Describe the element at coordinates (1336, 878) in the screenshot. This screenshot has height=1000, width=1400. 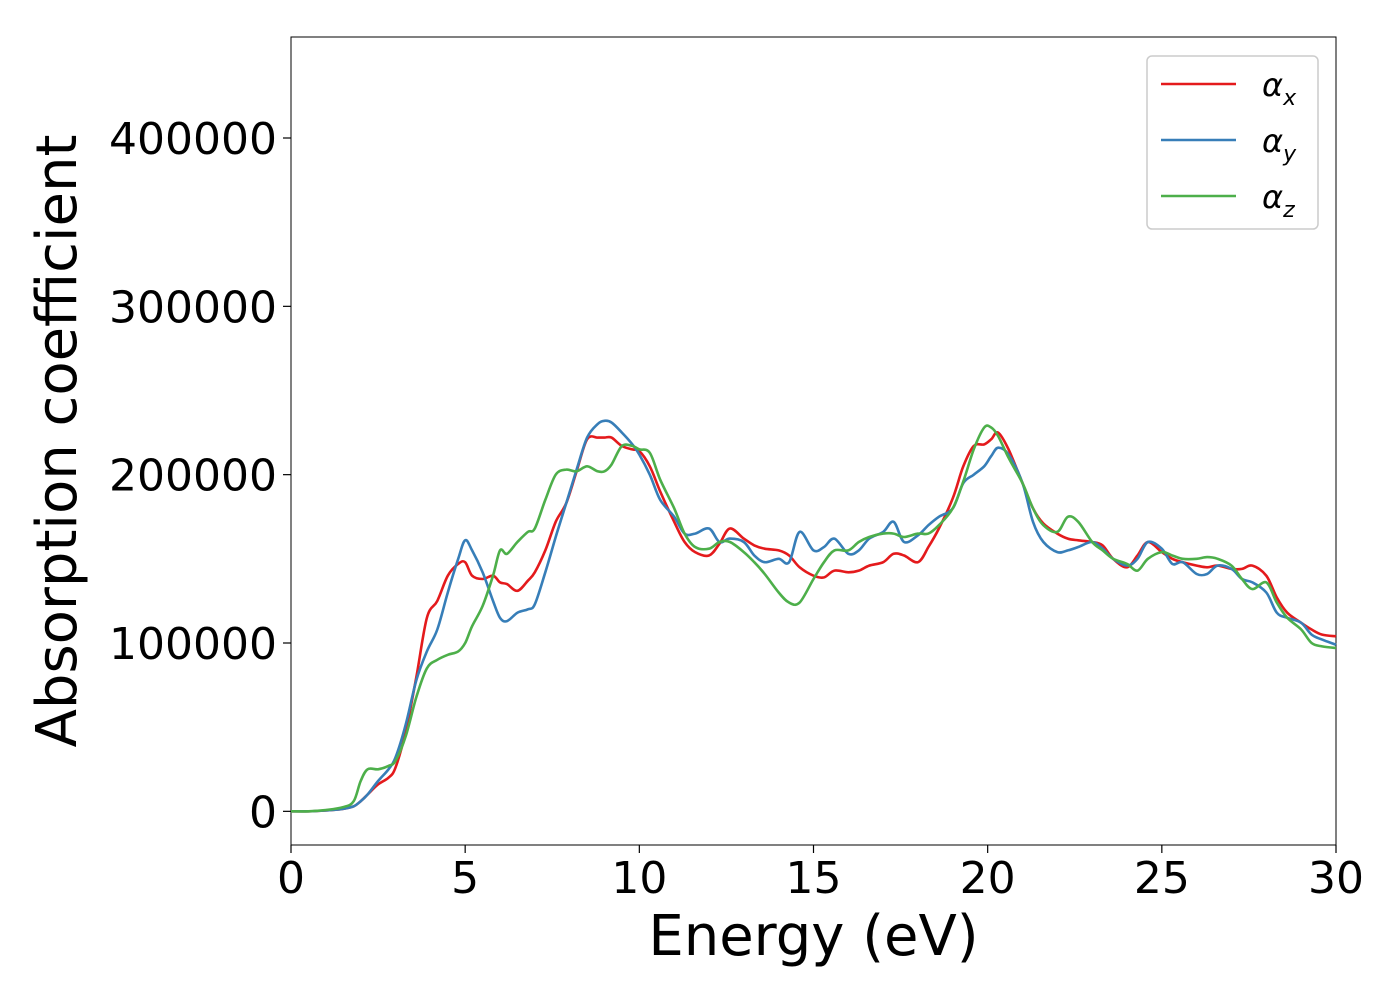
I see `x-tick-label: 30` at that location.